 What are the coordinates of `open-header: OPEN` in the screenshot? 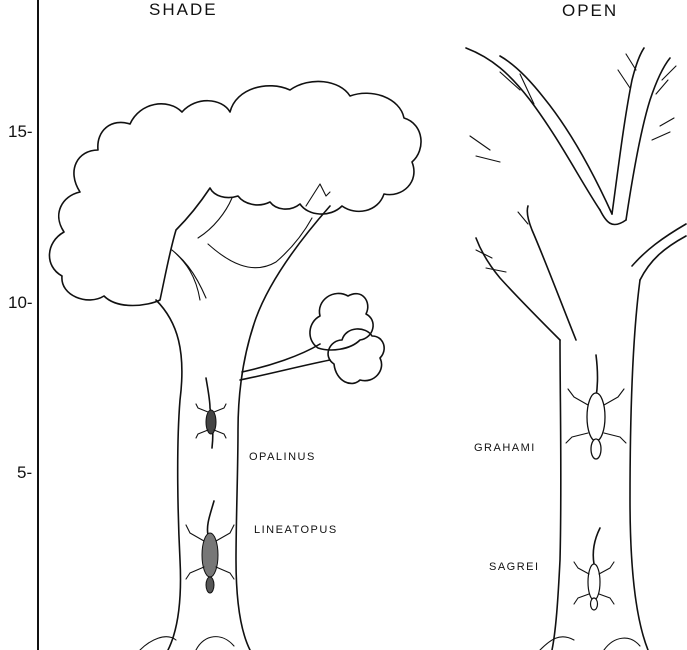 It's located at (590, 10).